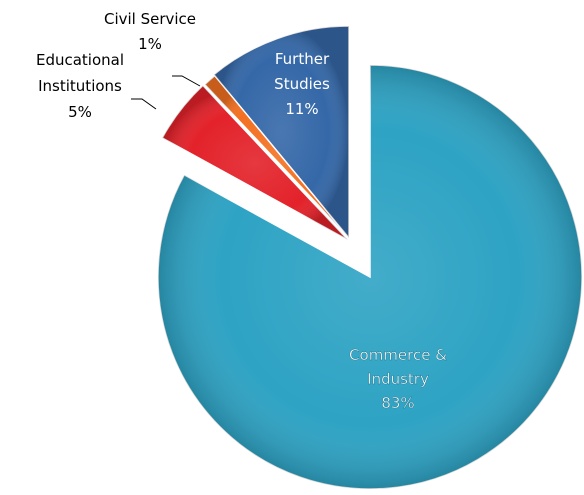 The width and height of the screenshot is (584, 495). Describe the element at coordinates (302, 59) in the screenshot. I see `slice-label-line: Further` at that location.